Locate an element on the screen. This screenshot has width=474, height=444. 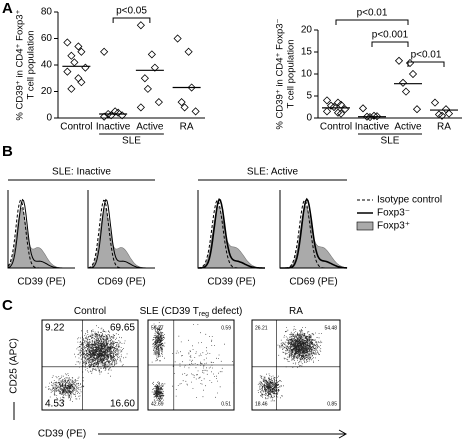
quadrant-percent: 0.51 is located at coordinates (226, 404).